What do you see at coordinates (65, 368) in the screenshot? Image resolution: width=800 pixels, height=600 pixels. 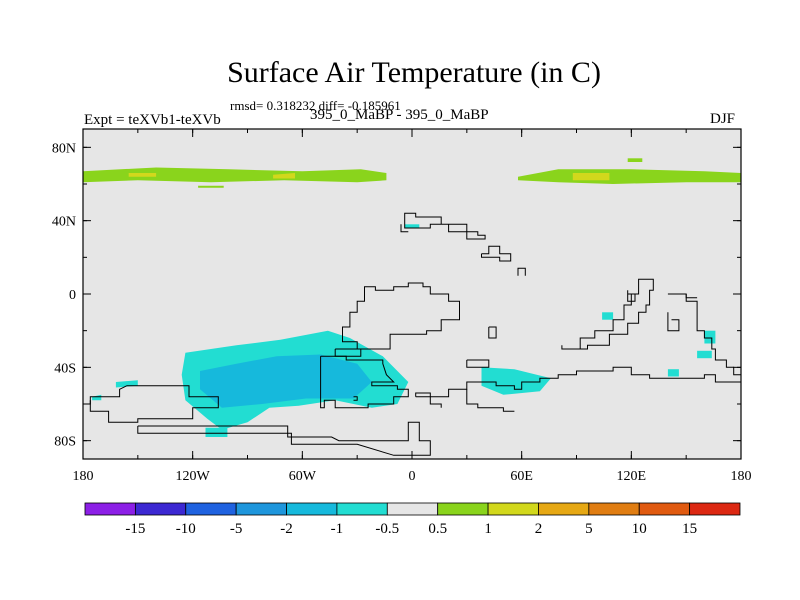 I see `y-tick-label: 40S` at bounding box center [65, 368].